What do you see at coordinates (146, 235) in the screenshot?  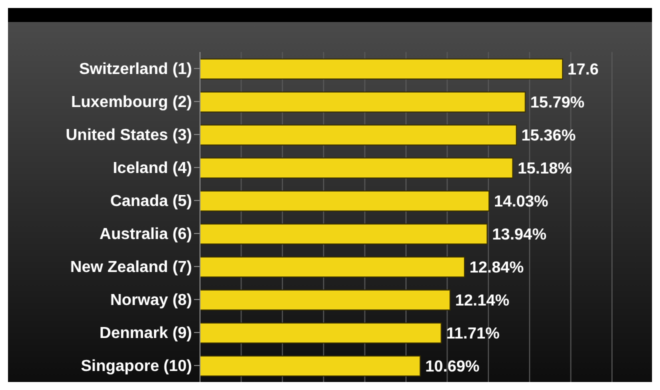 I see `y-tick-label: Australia (6)` at bounding box center [146, 235].